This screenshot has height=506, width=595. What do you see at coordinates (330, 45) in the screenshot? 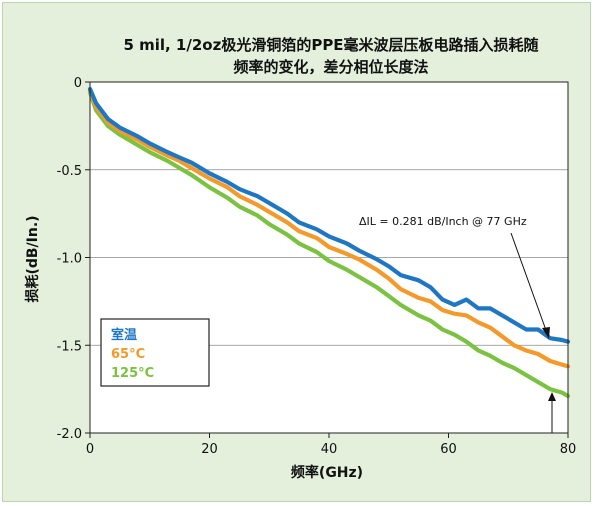
I see `chart-title: 5 mil, 1/2oz极光滑铜箔的PPE毫米波层压板电路插入损耗随` at bounding box center [330, 45].